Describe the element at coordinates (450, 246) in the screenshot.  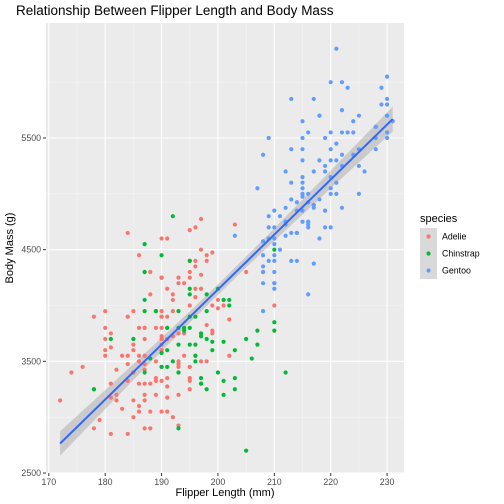
I see `legend: species Adelie Chinstrap Gentoo` at that location.